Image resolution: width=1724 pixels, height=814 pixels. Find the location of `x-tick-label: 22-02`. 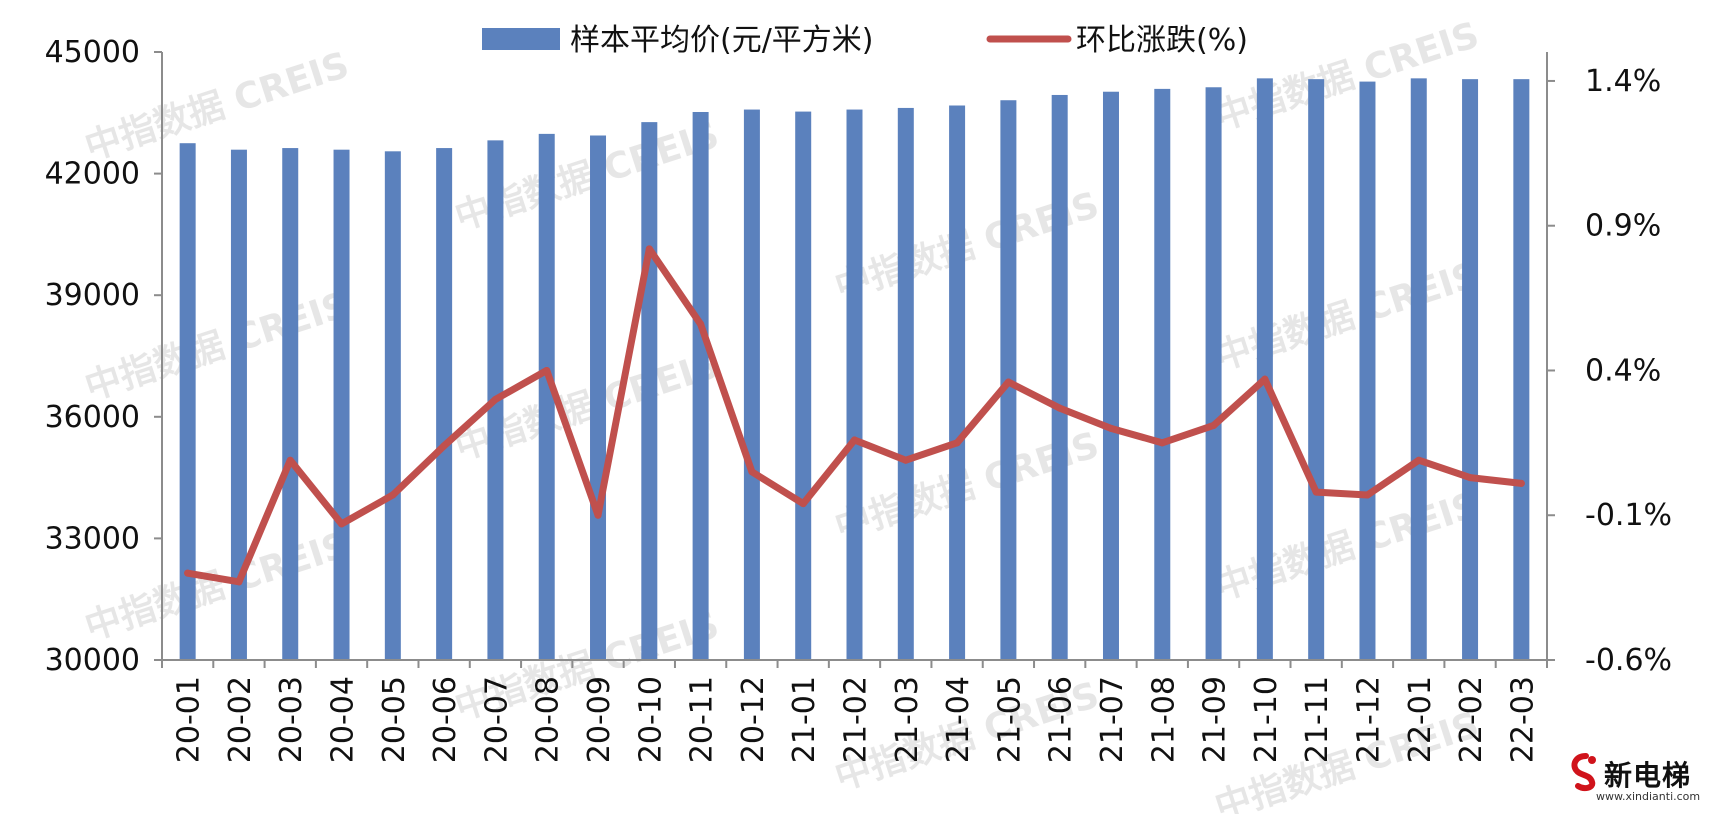

x-tick-label: 22-02 is located at coordinates (1471, 719).